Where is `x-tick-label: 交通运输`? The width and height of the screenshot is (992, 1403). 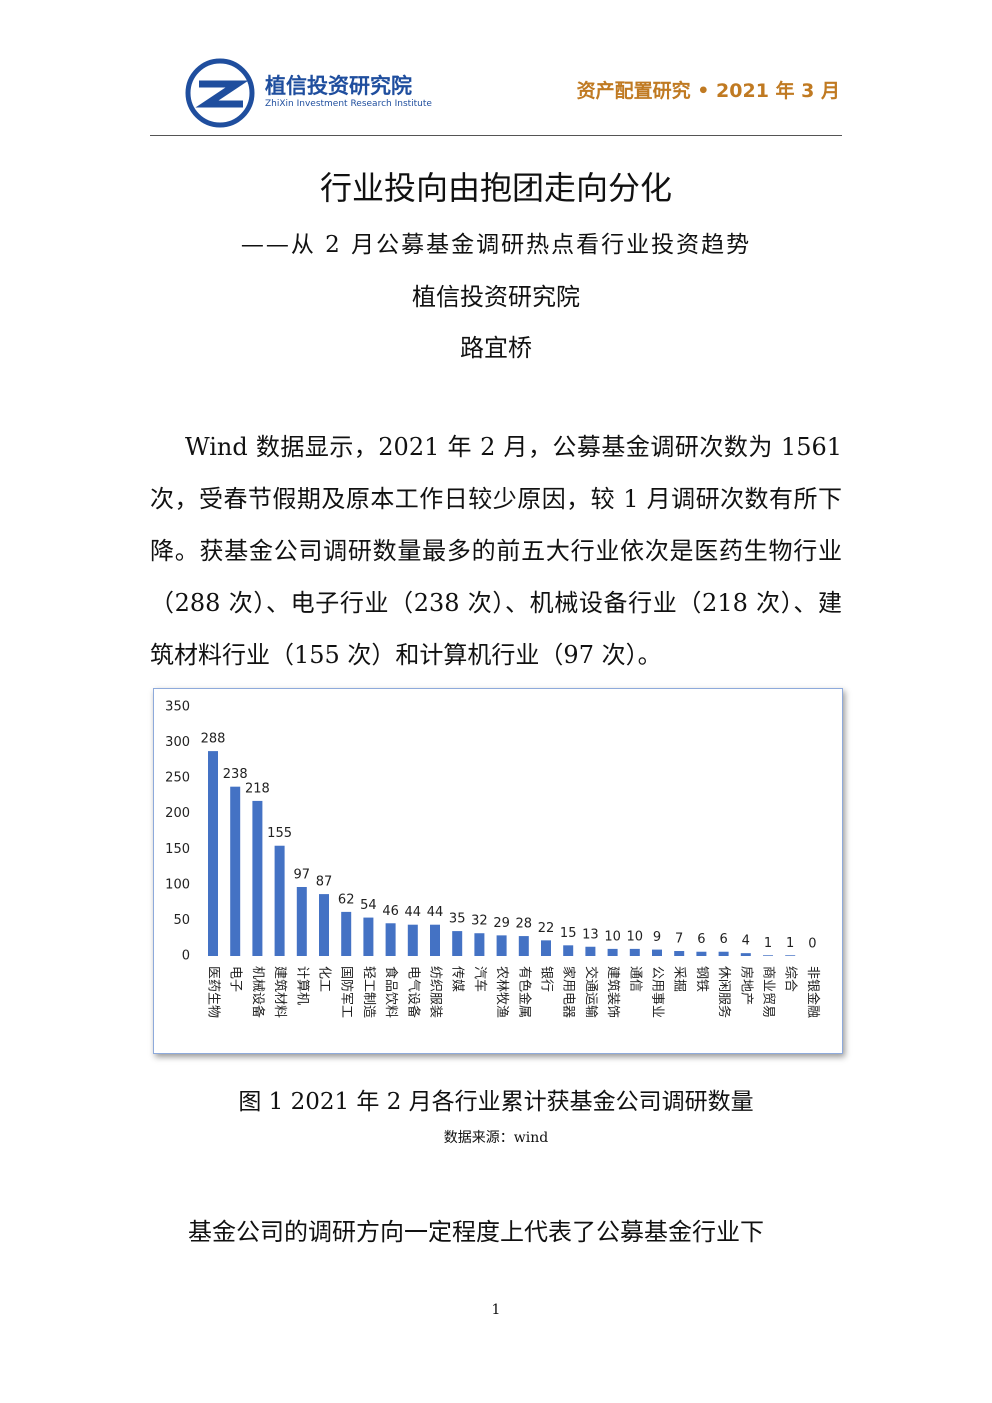 x-tick-label: 交通运输 is located at coordinates (591, 992).